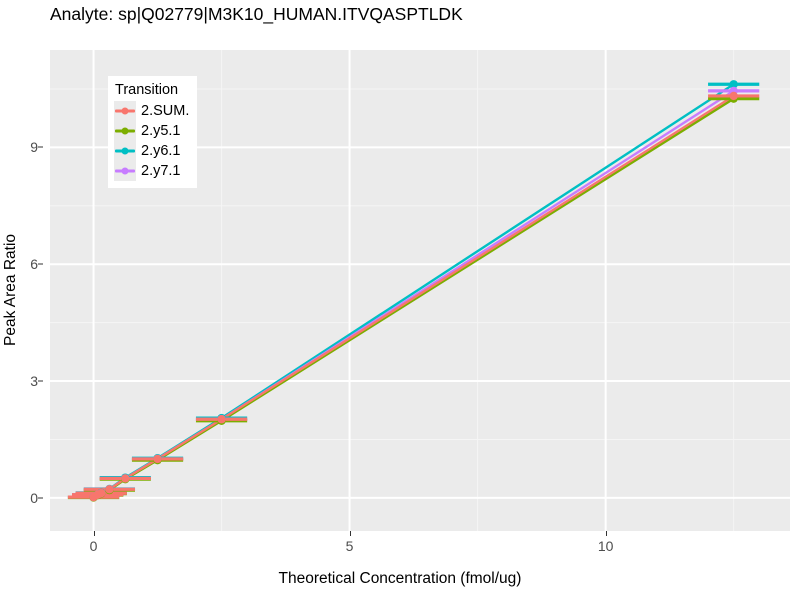 The image size is (800, 600). What do you see at coordinates (161, 151) in the screenshot?
I see `legend-item-label: 2.y6.1` at bounding box center [161, 151].